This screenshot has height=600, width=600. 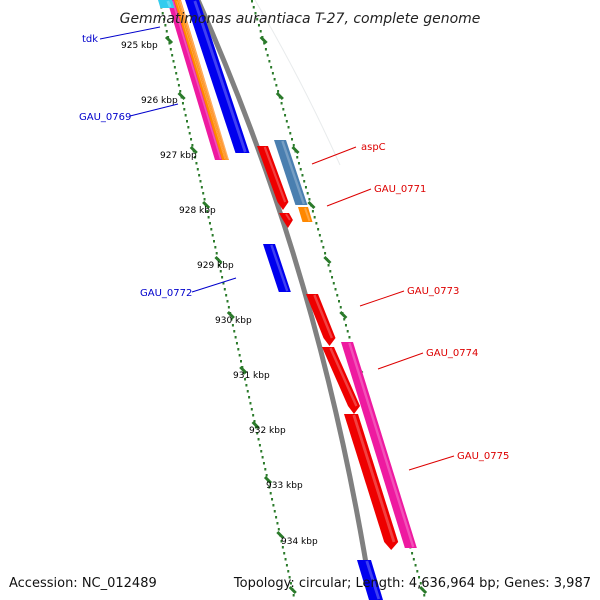 What do you see at coordinates (105, 117) in the screenshot?
I see `gene-label-gau-0769: GAU_0769` at bounding box center [105, 117].